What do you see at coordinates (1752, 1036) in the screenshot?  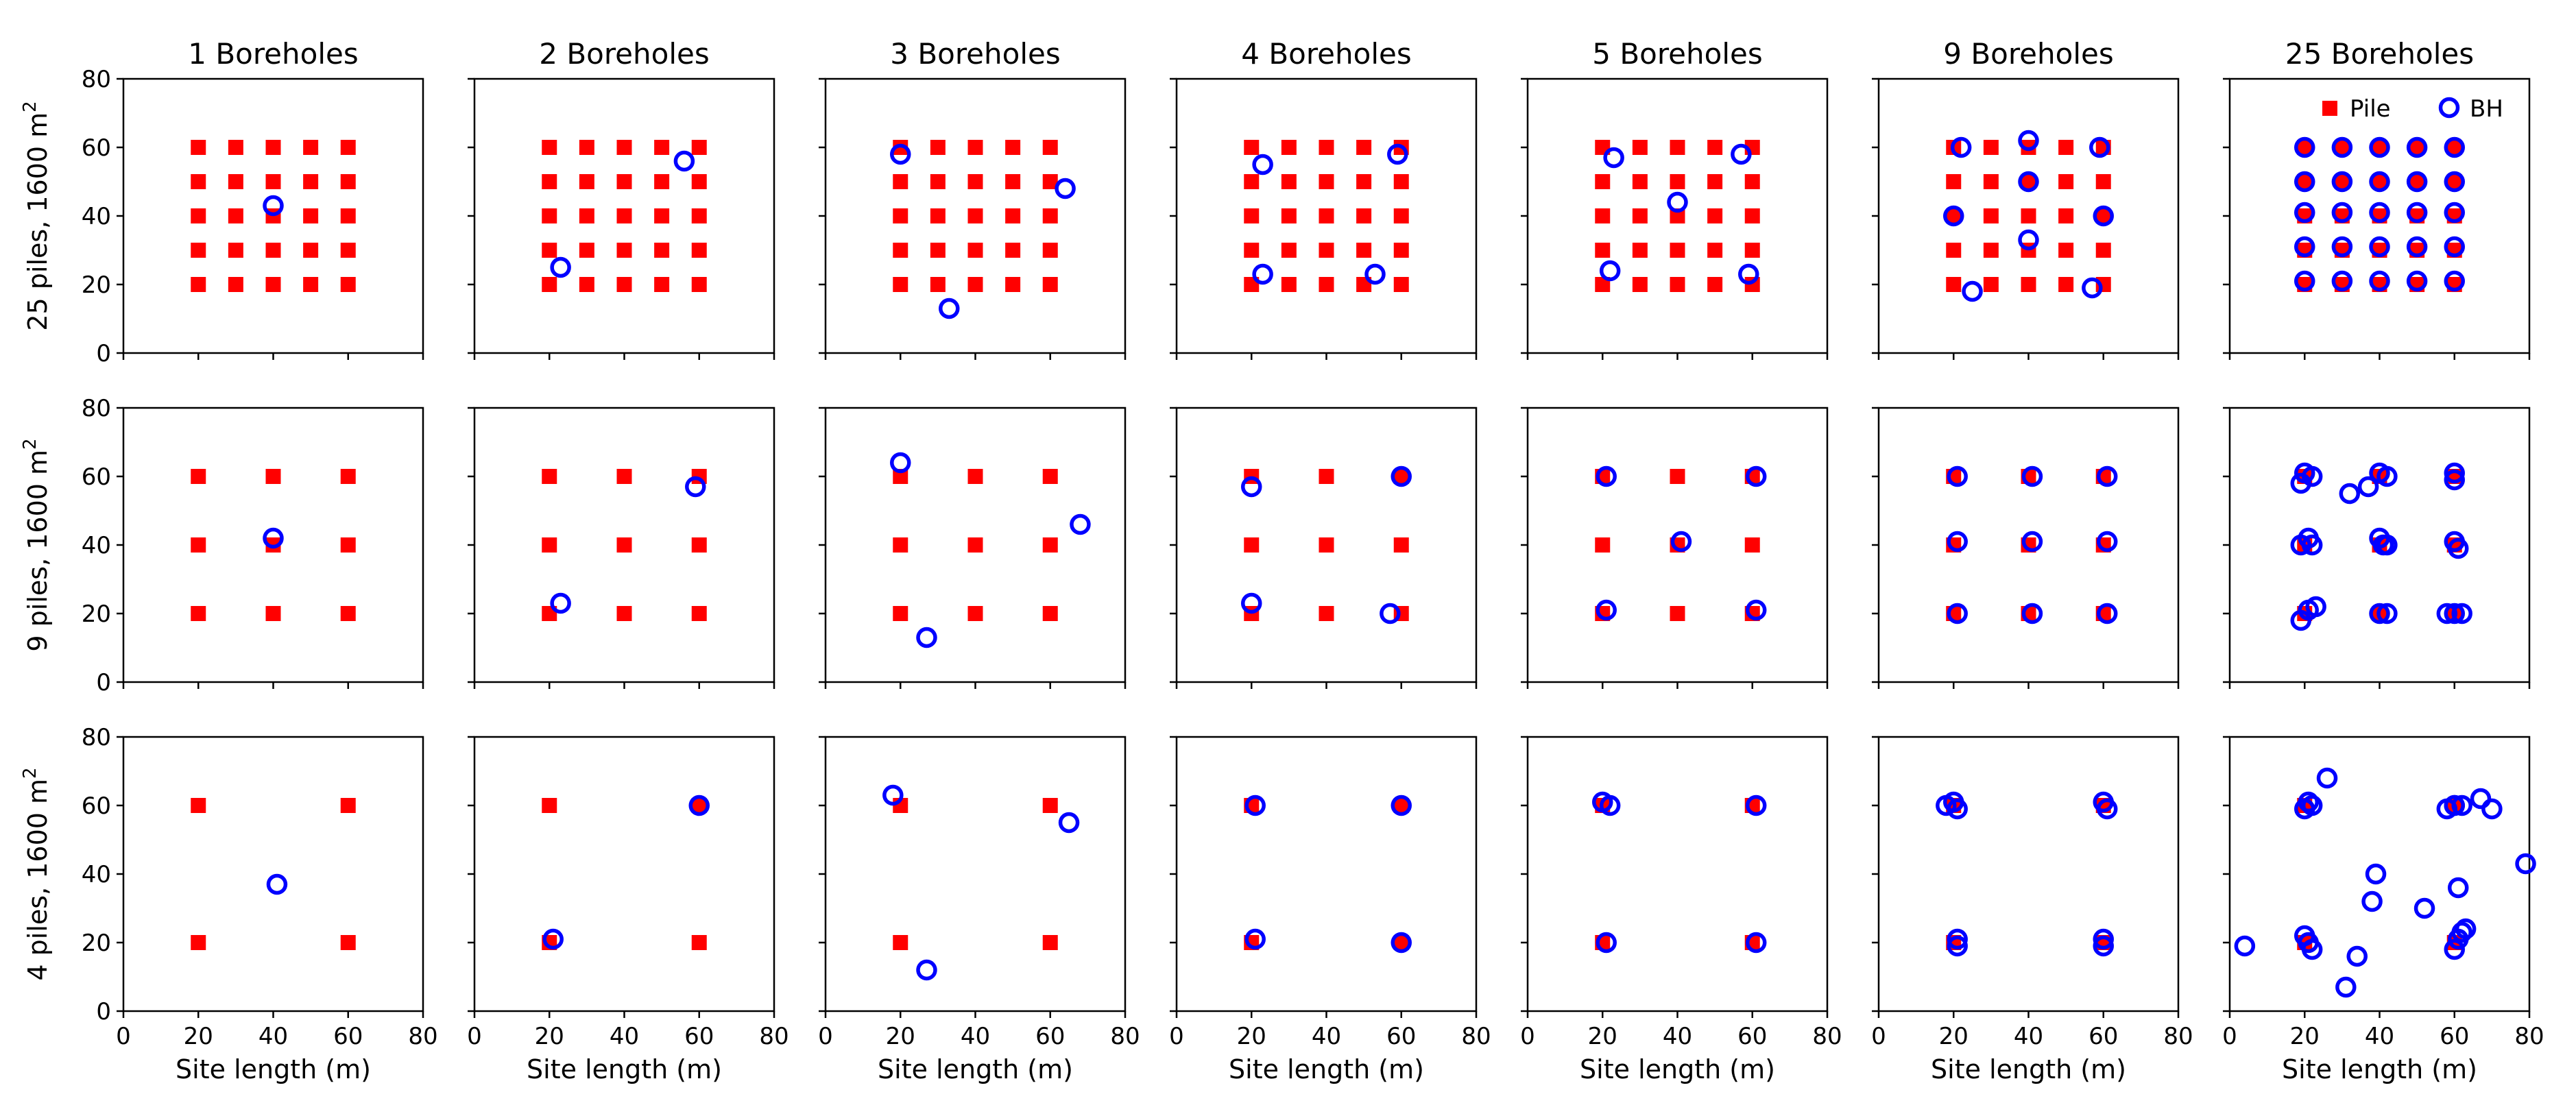 I see `x-tick-label: 60` at bounding box center [1752, 1036].